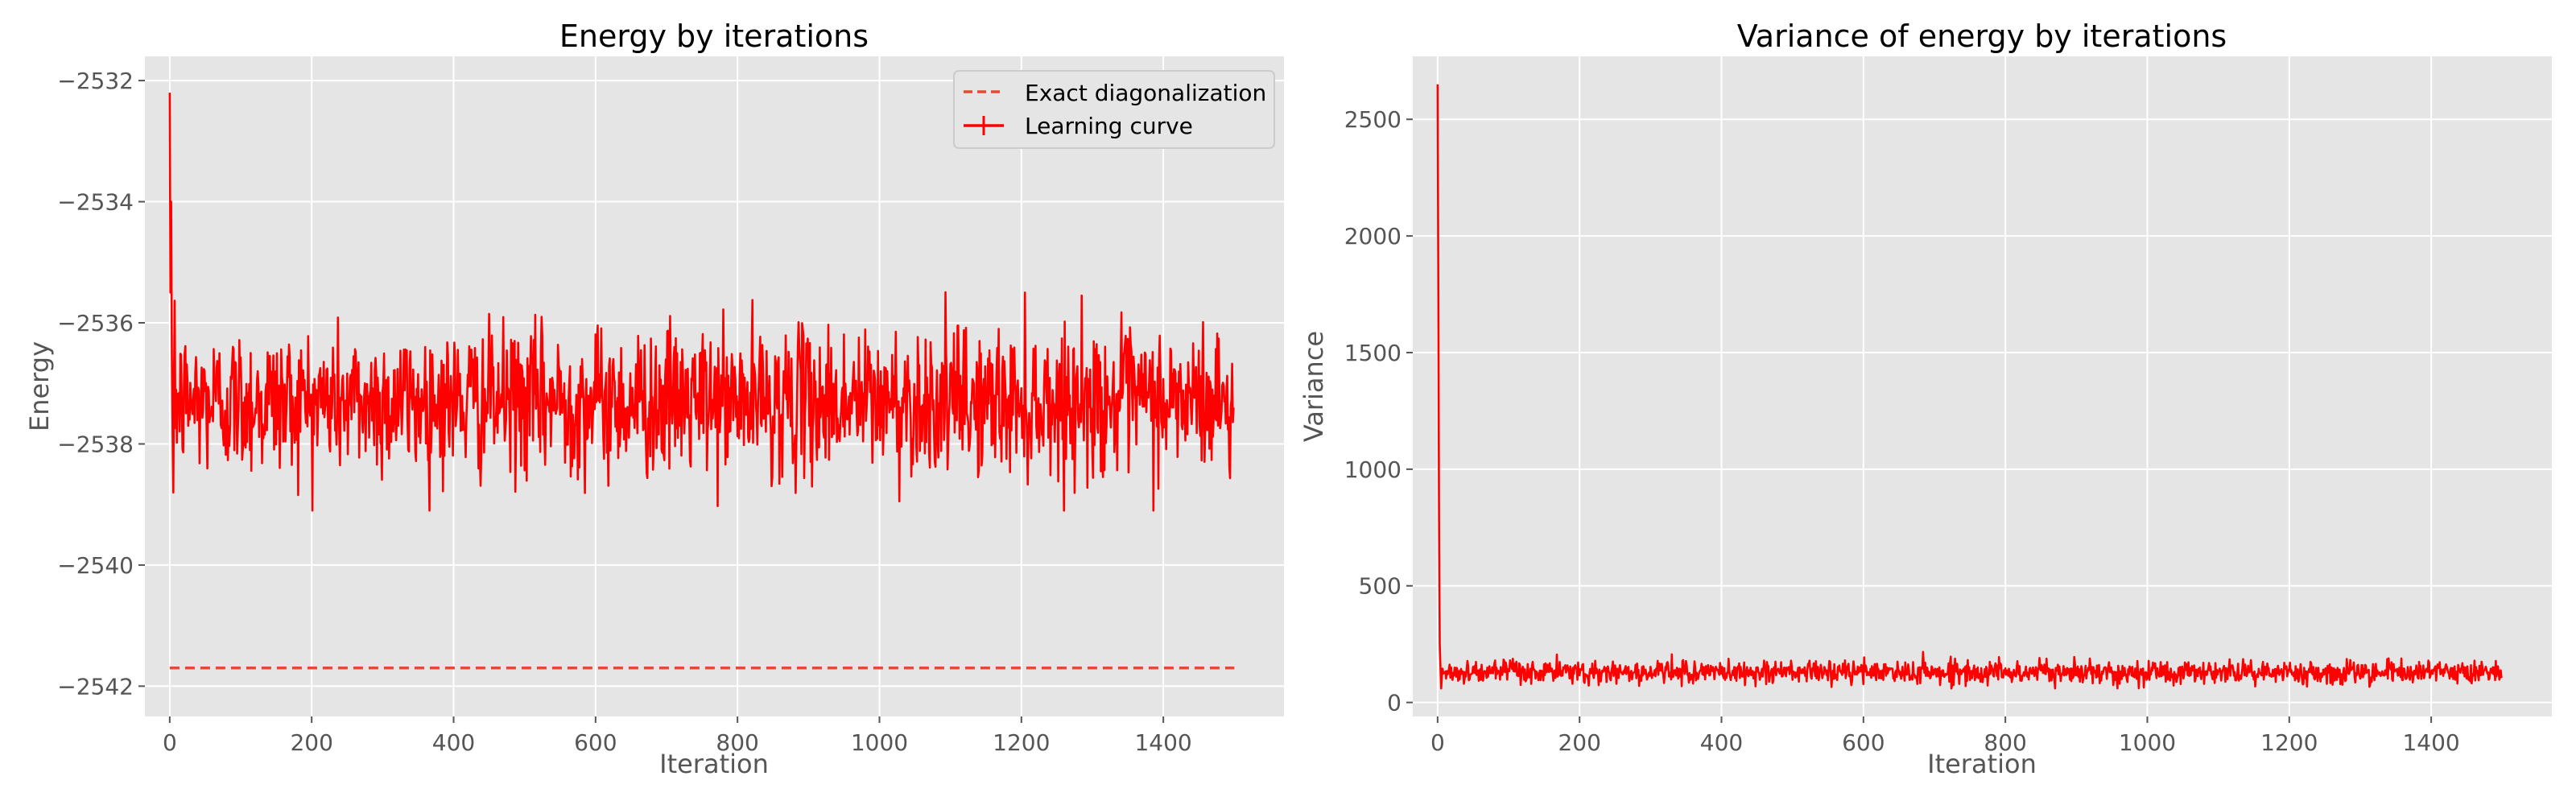 Image resolution: width=2576 pixels, height=805 pixels. I want to click on variance-y-axis-label: Variance, so click(1313, 386).